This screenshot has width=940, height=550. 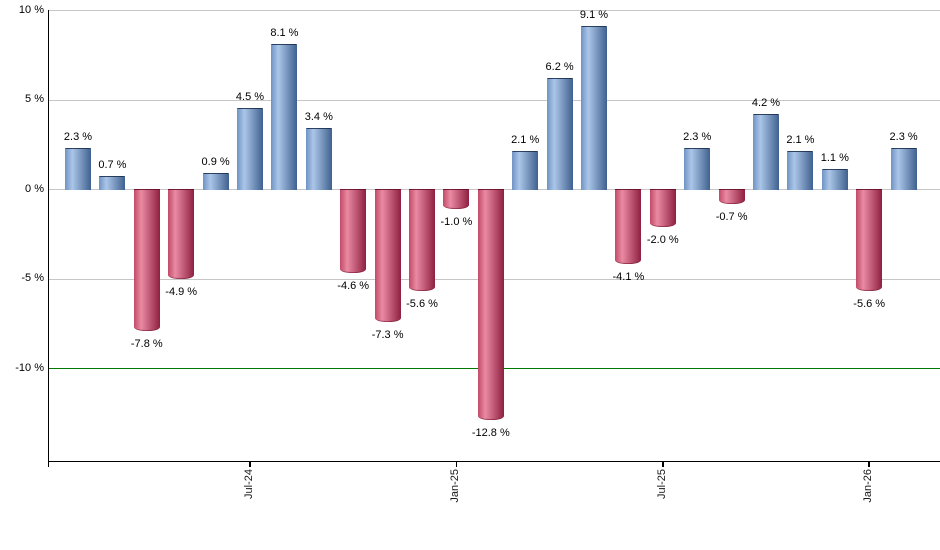 I want to click on x-axis-spine, so click(x=494, y=461).